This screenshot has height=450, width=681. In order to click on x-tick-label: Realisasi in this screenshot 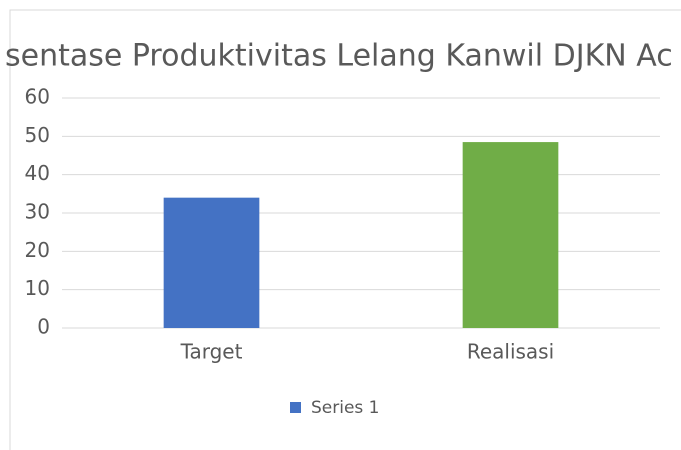, I will do `click(510, 352)`.